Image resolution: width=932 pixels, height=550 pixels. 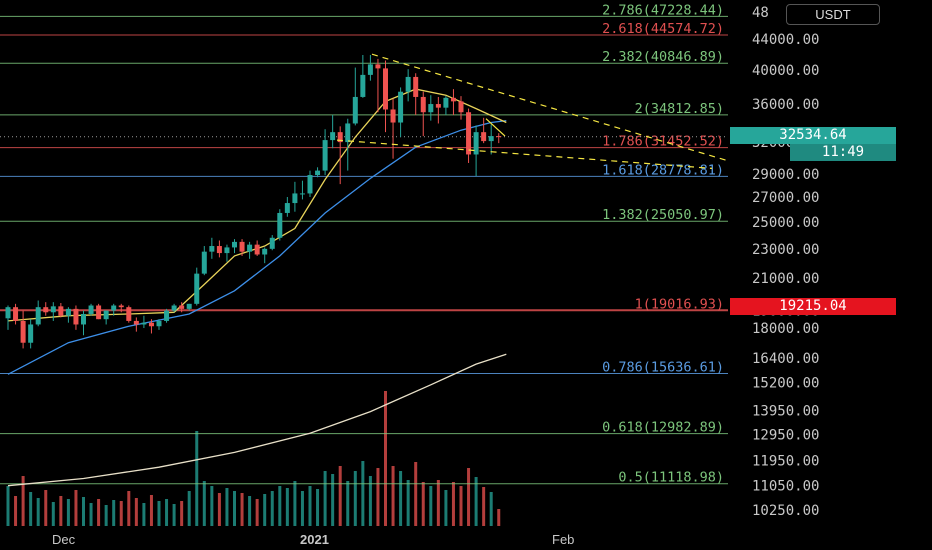 I want to click on currency-button: USDT, so click(x=833, y=14).